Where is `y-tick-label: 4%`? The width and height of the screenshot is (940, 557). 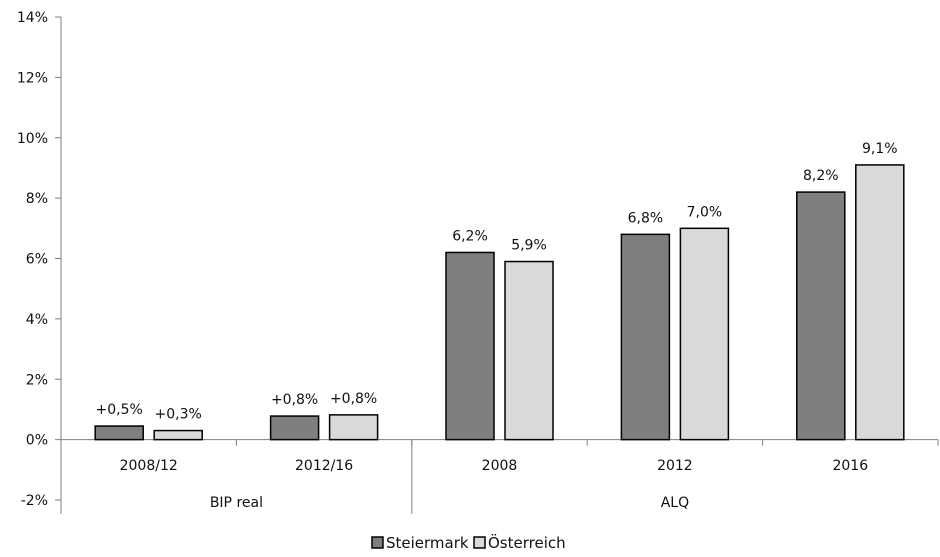
y-tick-label: 4% is located at coordinates (37, 320).